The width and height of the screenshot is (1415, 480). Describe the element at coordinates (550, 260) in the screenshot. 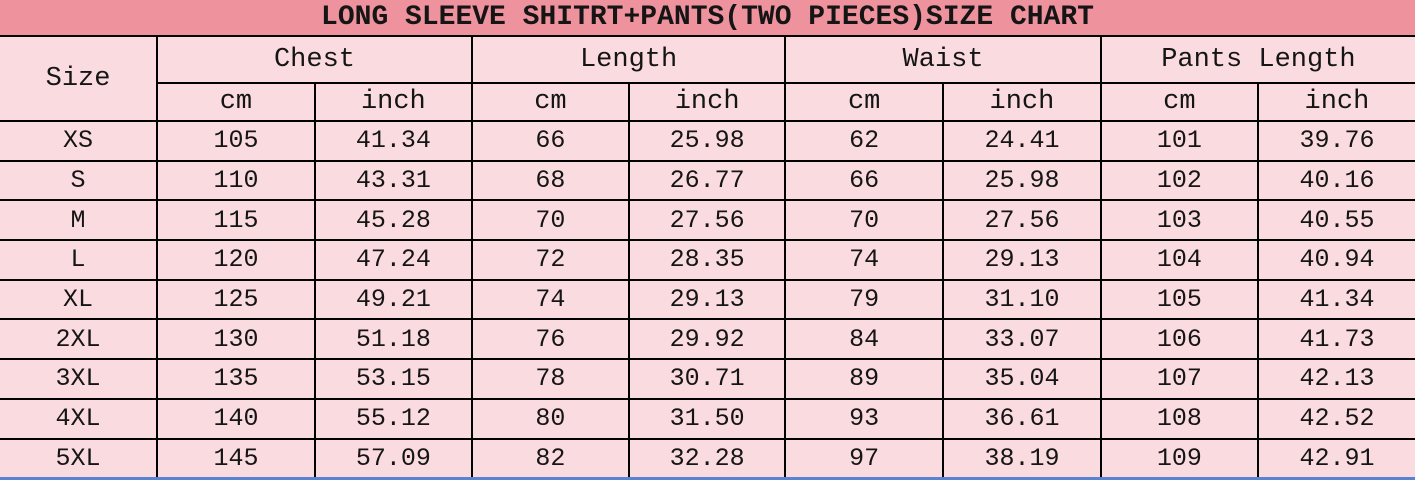

I see `table-cell: 72` at that location.